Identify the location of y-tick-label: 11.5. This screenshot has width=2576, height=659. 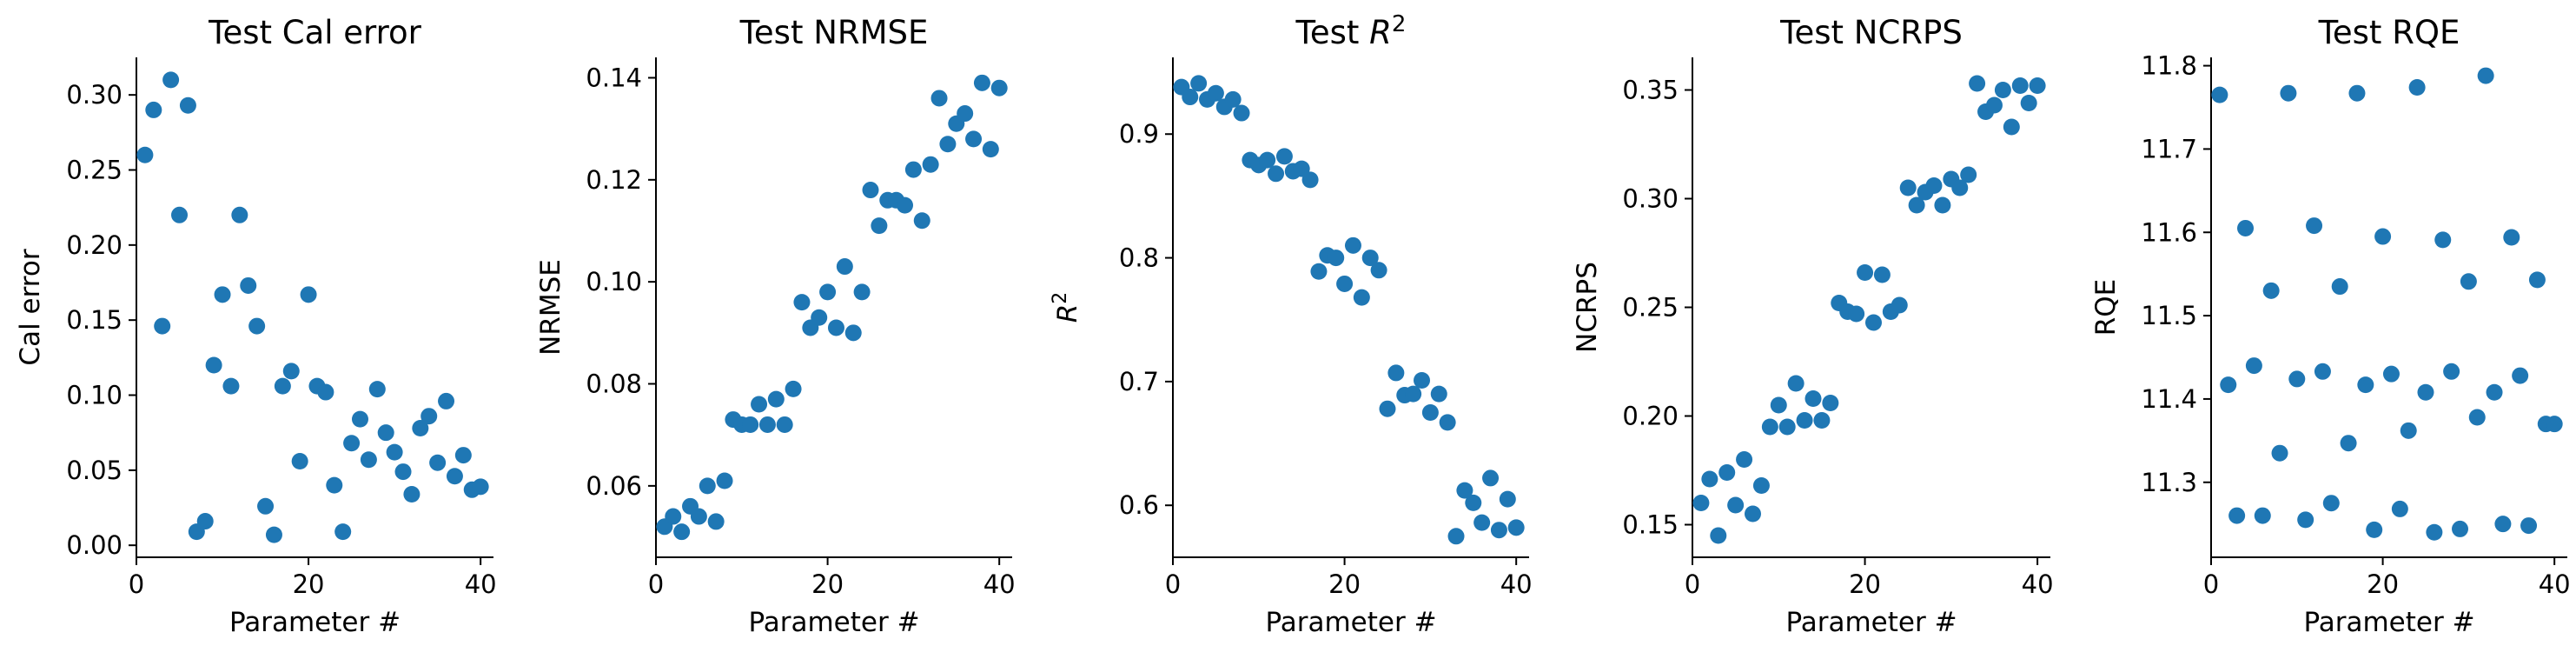
(2169, 315).